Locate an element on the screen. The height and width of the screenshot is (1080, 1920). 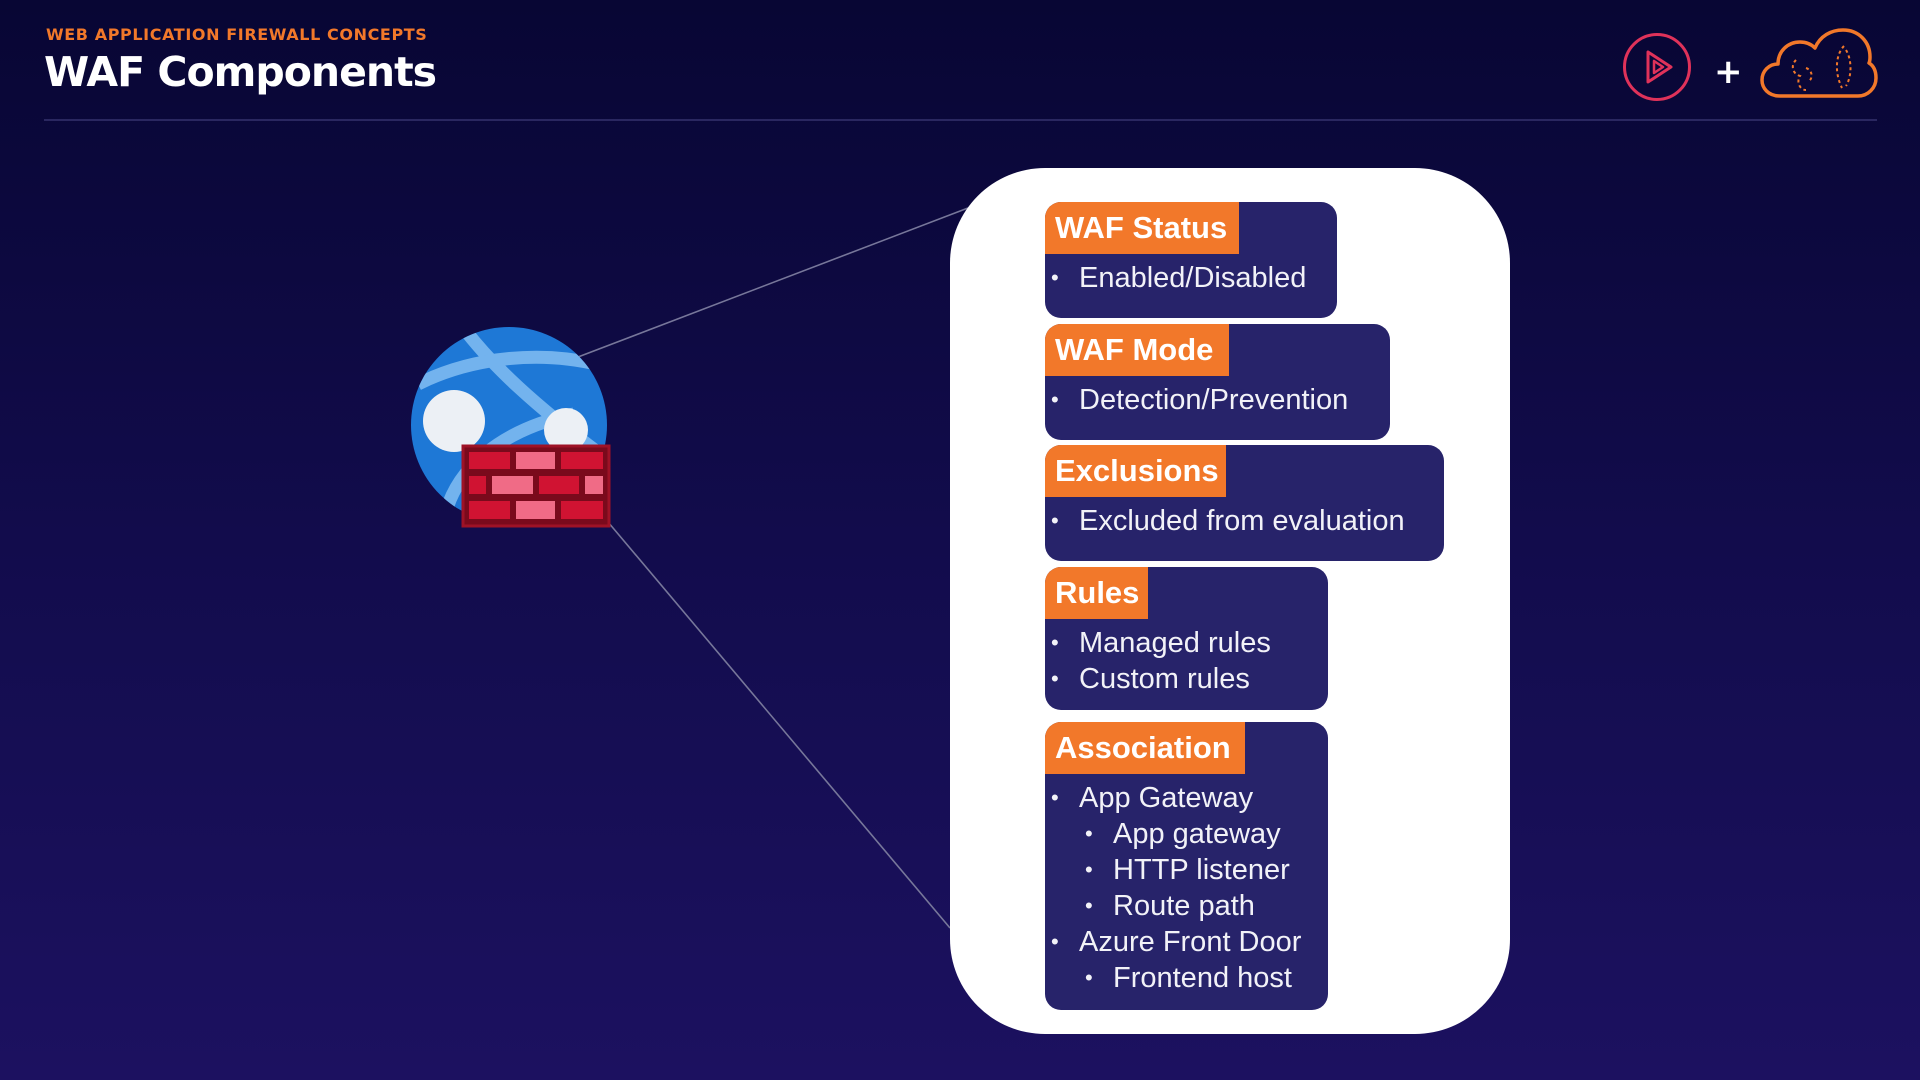
cloud-icon is located at coordinates (1819, 63).